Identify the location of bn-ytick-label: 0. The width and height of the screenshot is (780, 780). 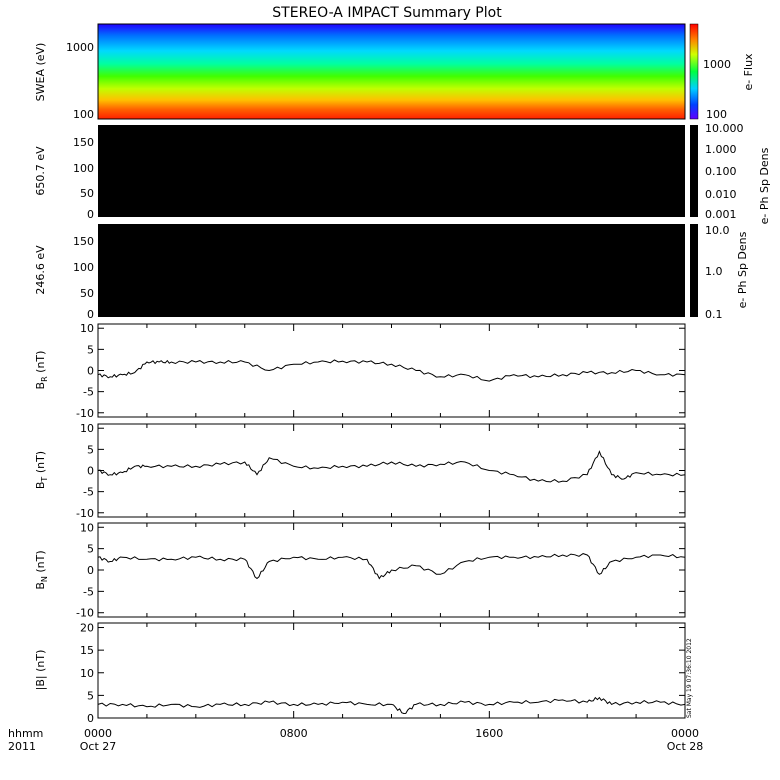
(90, 570).